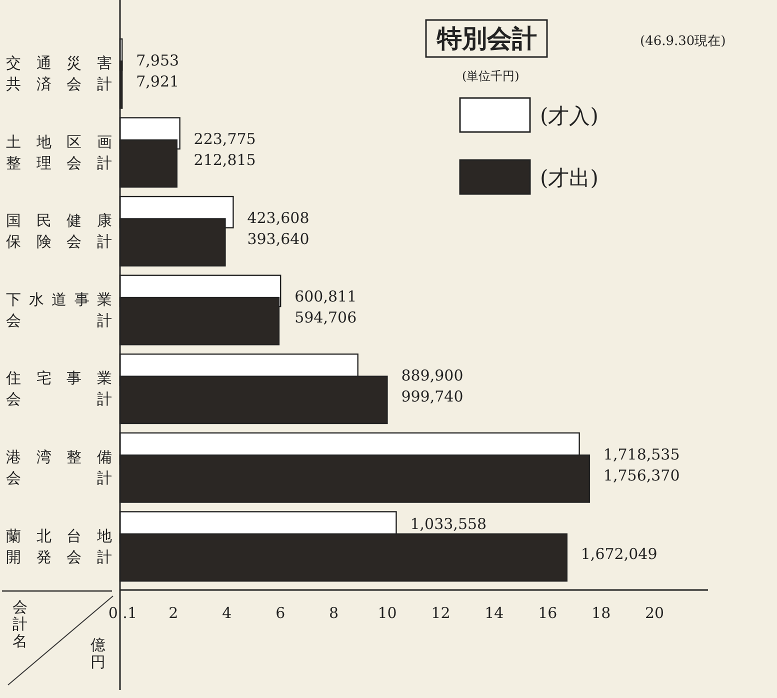 The image size is (777, 698). What do you see at coordinates (173, 613) in the screenshot?
I see `x-tick-label: 2` at bounding box center [173, 613].